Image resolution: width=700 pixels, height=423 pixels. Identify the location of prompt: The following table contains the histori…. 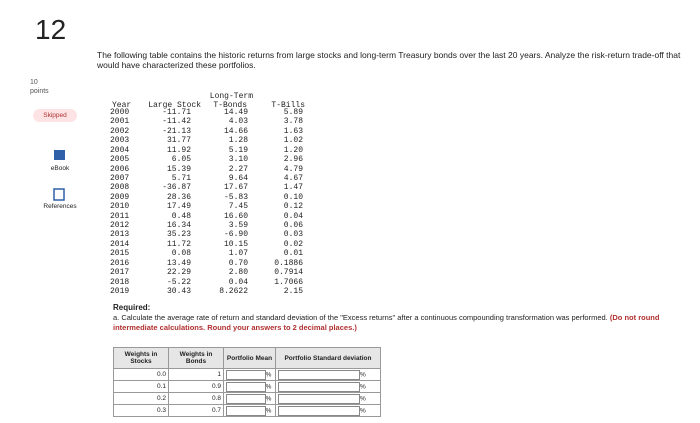
(389, 60).